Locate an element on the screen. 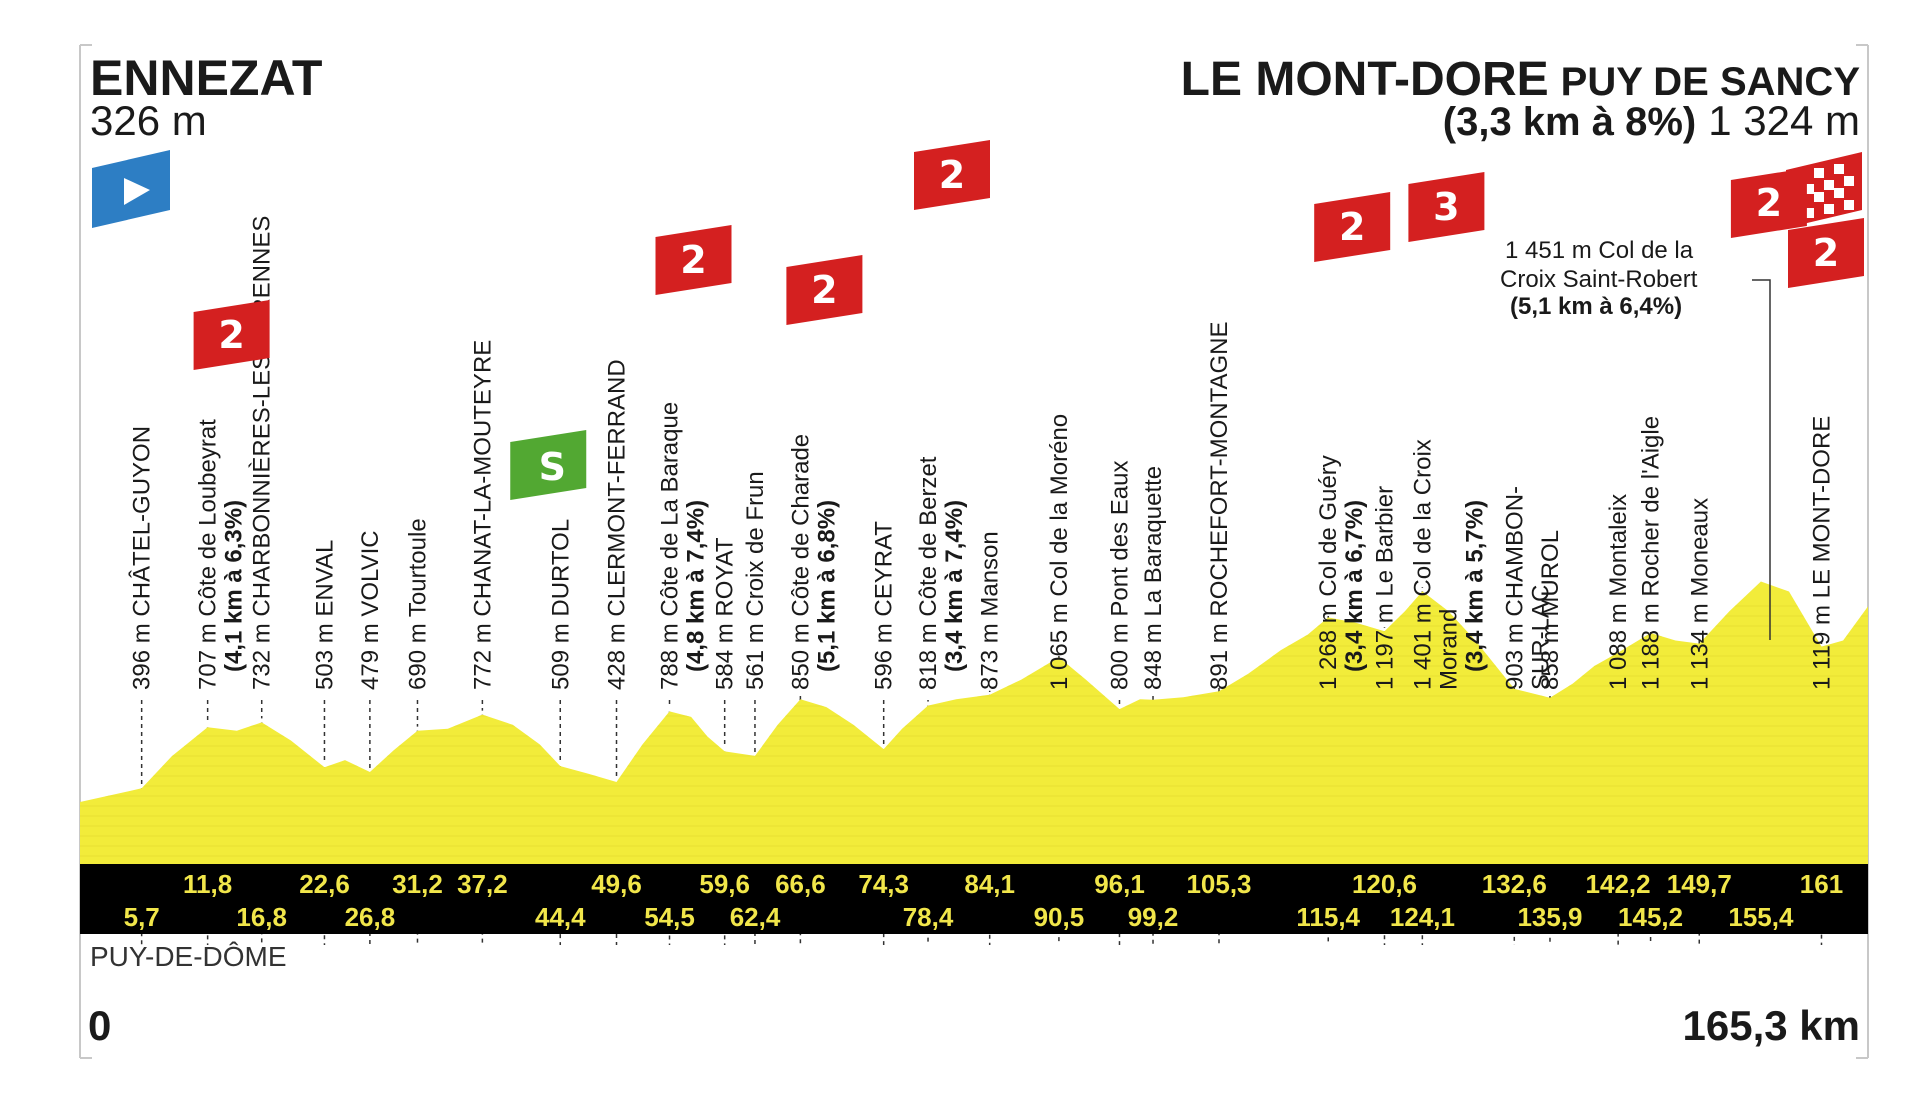 This screenshot has width=1912, height=1104. start-altitude: 326 m is located at coordinates (148, 120).